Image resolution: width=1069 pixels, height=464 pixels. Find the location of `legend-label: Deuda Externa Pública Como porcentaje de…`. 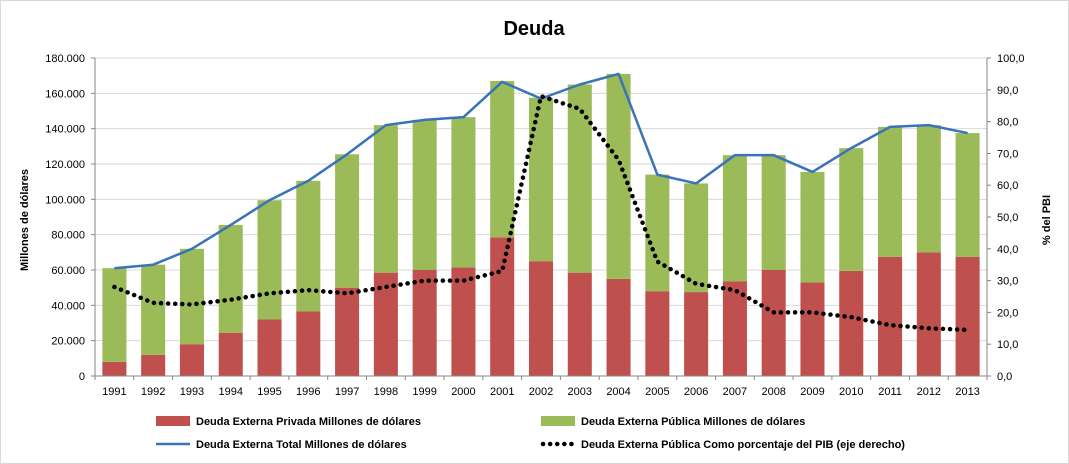

legend-label: Deuda Externa Pública Como porcentaje de… is located at coordinates (743, 445).